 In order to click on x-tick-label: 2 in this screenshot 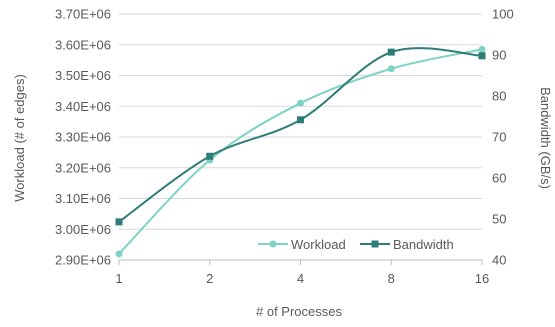, I will do `click(209, 278)`.